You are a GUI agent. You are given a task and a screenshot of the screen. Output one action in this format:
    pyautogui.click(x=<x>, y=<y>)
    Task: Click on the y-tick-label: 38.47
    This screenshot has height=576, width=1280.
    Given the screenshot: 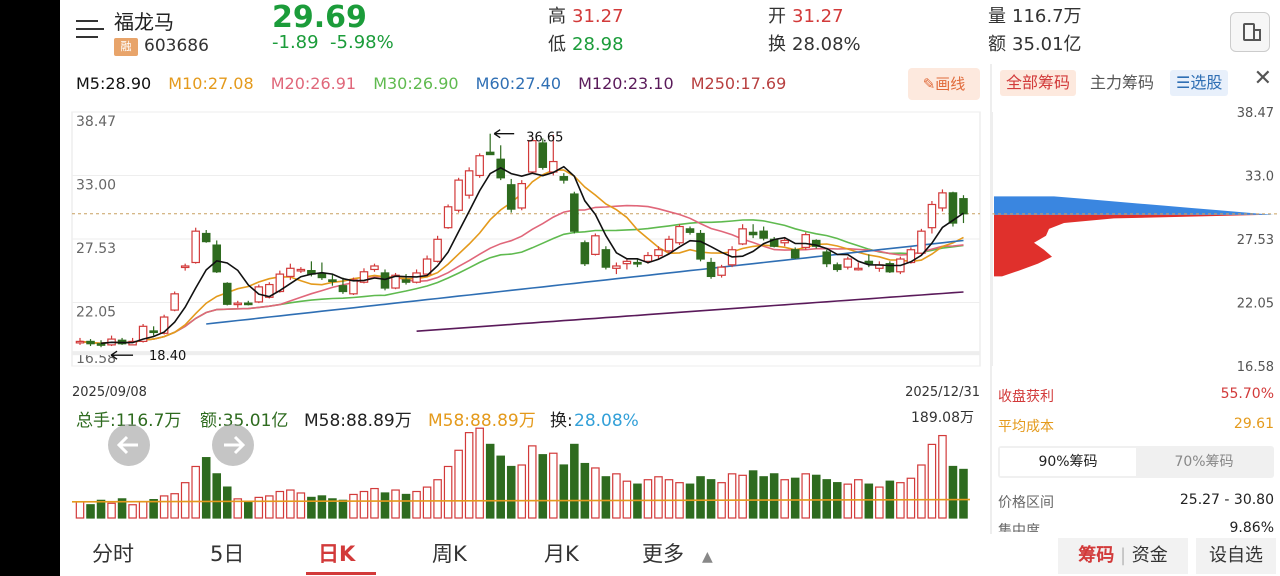 What is the action you would take?
    pyautogui.click(x=96, y=122)
    